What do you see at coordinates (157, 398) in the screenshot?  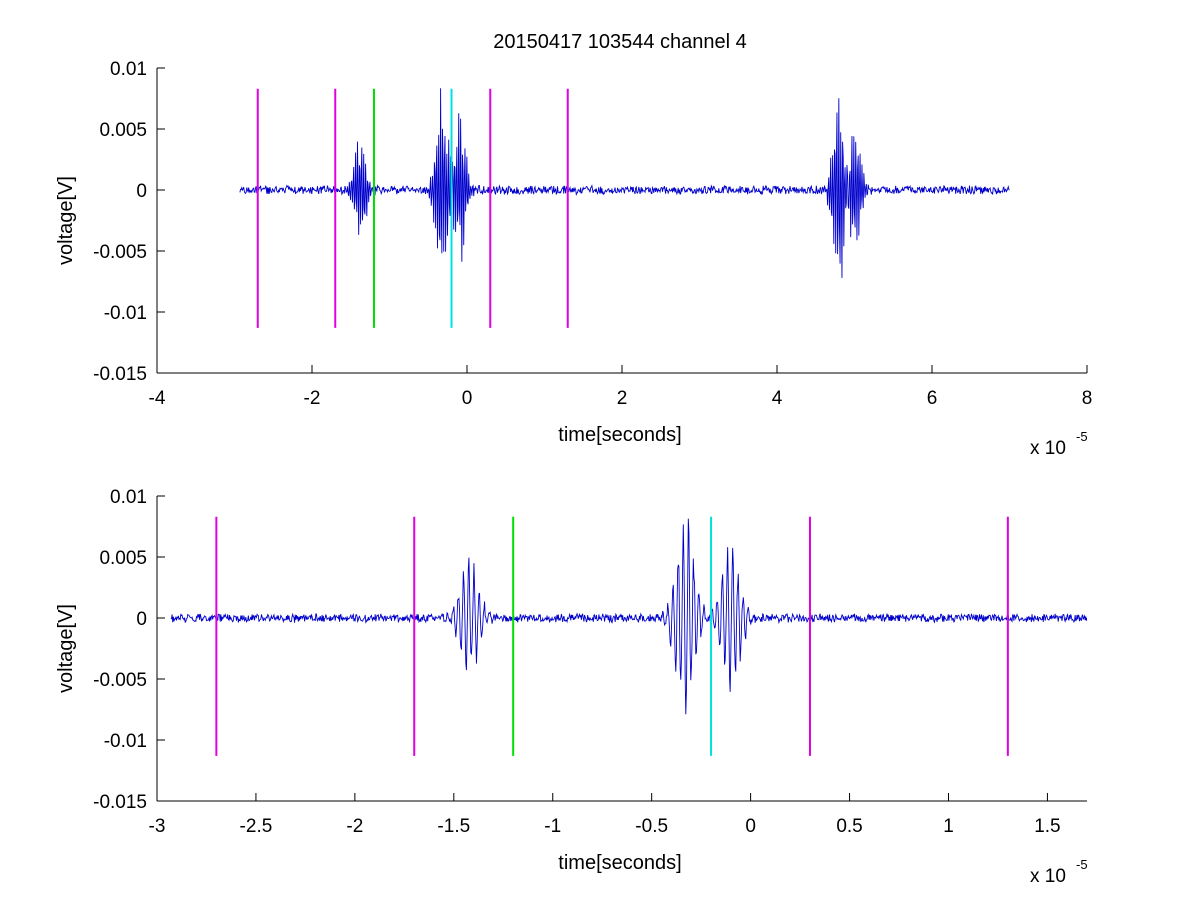 I see `x-tick-label: -4` at bounding box center [157, 398].